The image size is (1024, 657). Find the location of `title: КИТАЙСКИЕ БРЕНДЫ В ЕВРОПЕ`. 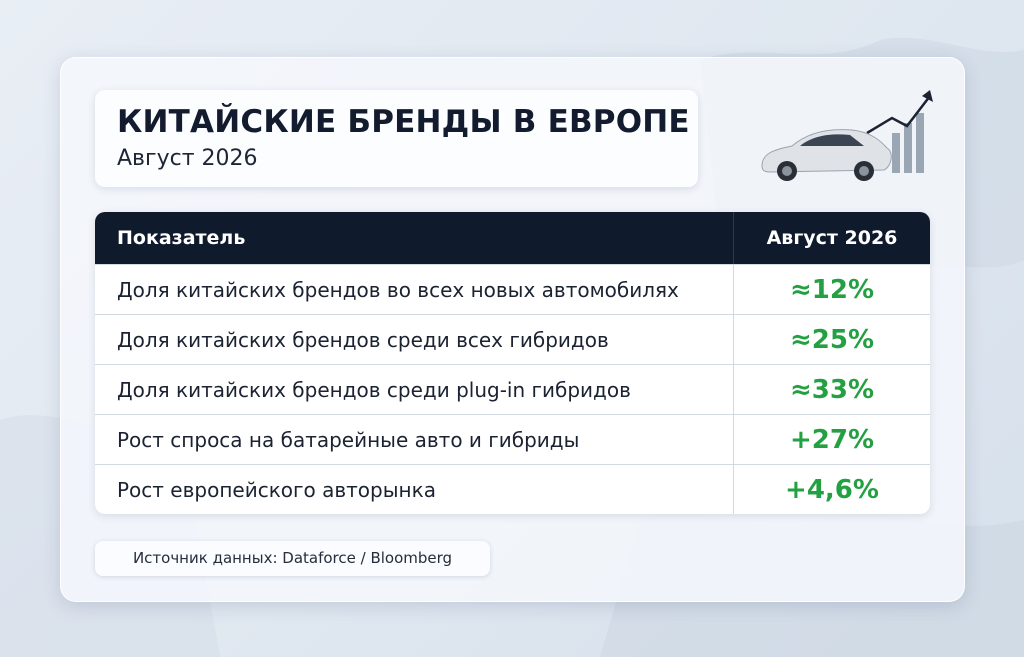

title: КИТАЙСКИЕ БРЕНДЫ В ЕВРОПЕ is located at coordinates (403, 122).